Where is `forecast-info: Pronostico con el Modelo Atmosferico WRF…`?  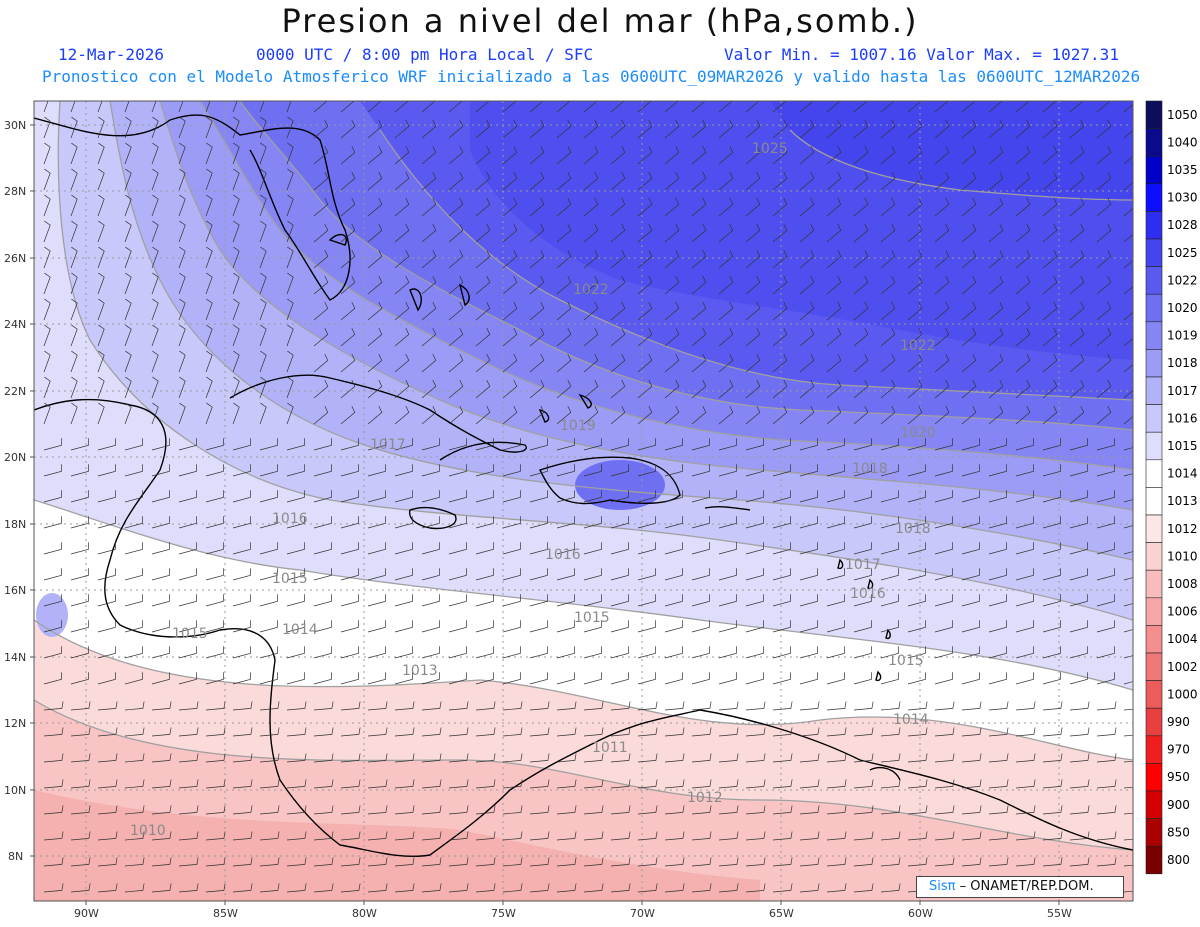 forecast-info: Pronostico con el Modelo Atmosferico WRF… is located at coordinates (591, 76).